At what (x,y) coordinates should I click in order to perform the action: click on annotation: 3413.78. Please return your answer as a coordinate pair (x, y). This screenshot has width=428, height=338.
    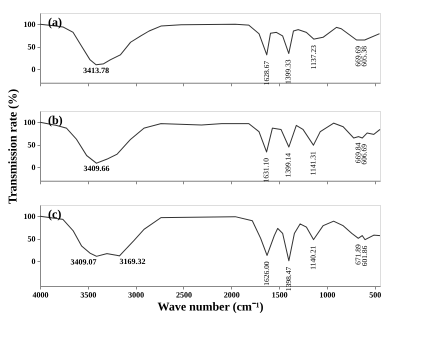
    Looking at the image, I should click on (96, 70).